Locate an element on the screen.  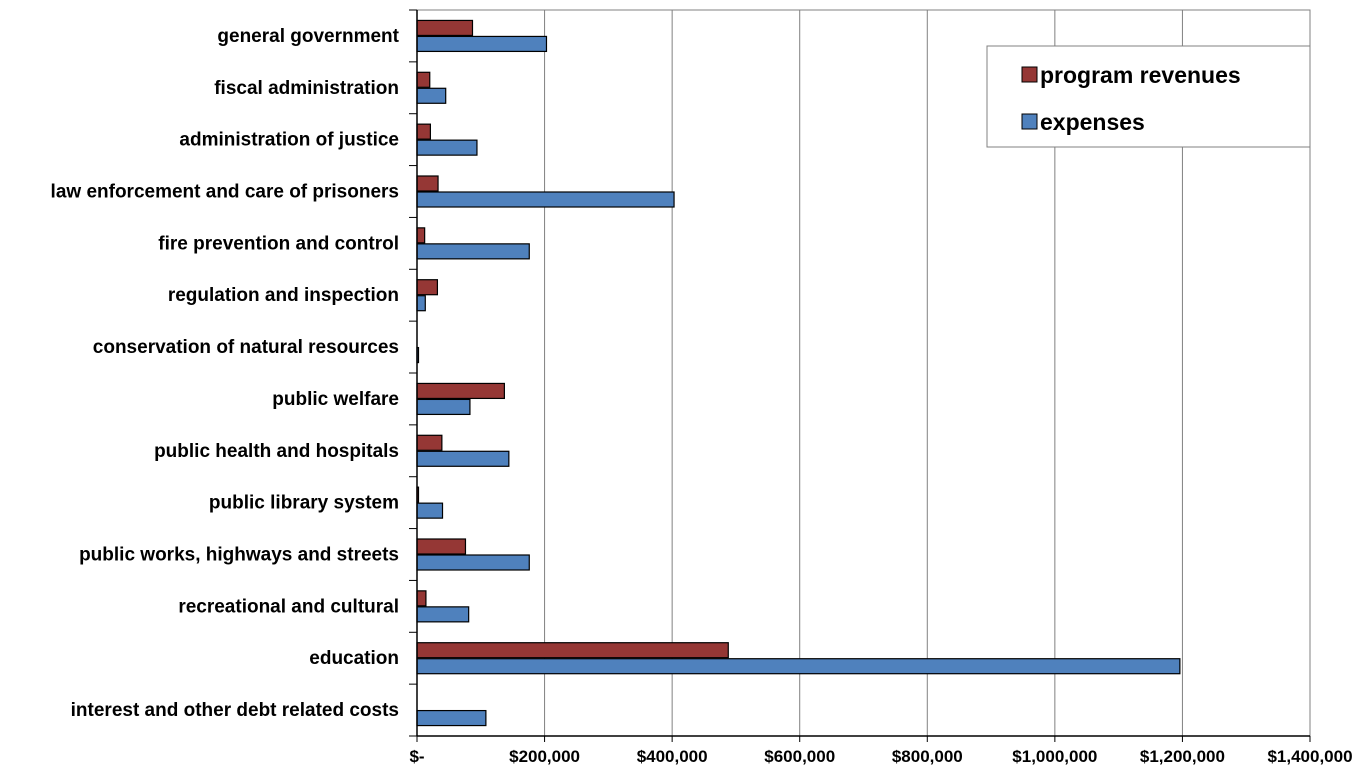
category-label: public library system is located at coordinates (304, 503).